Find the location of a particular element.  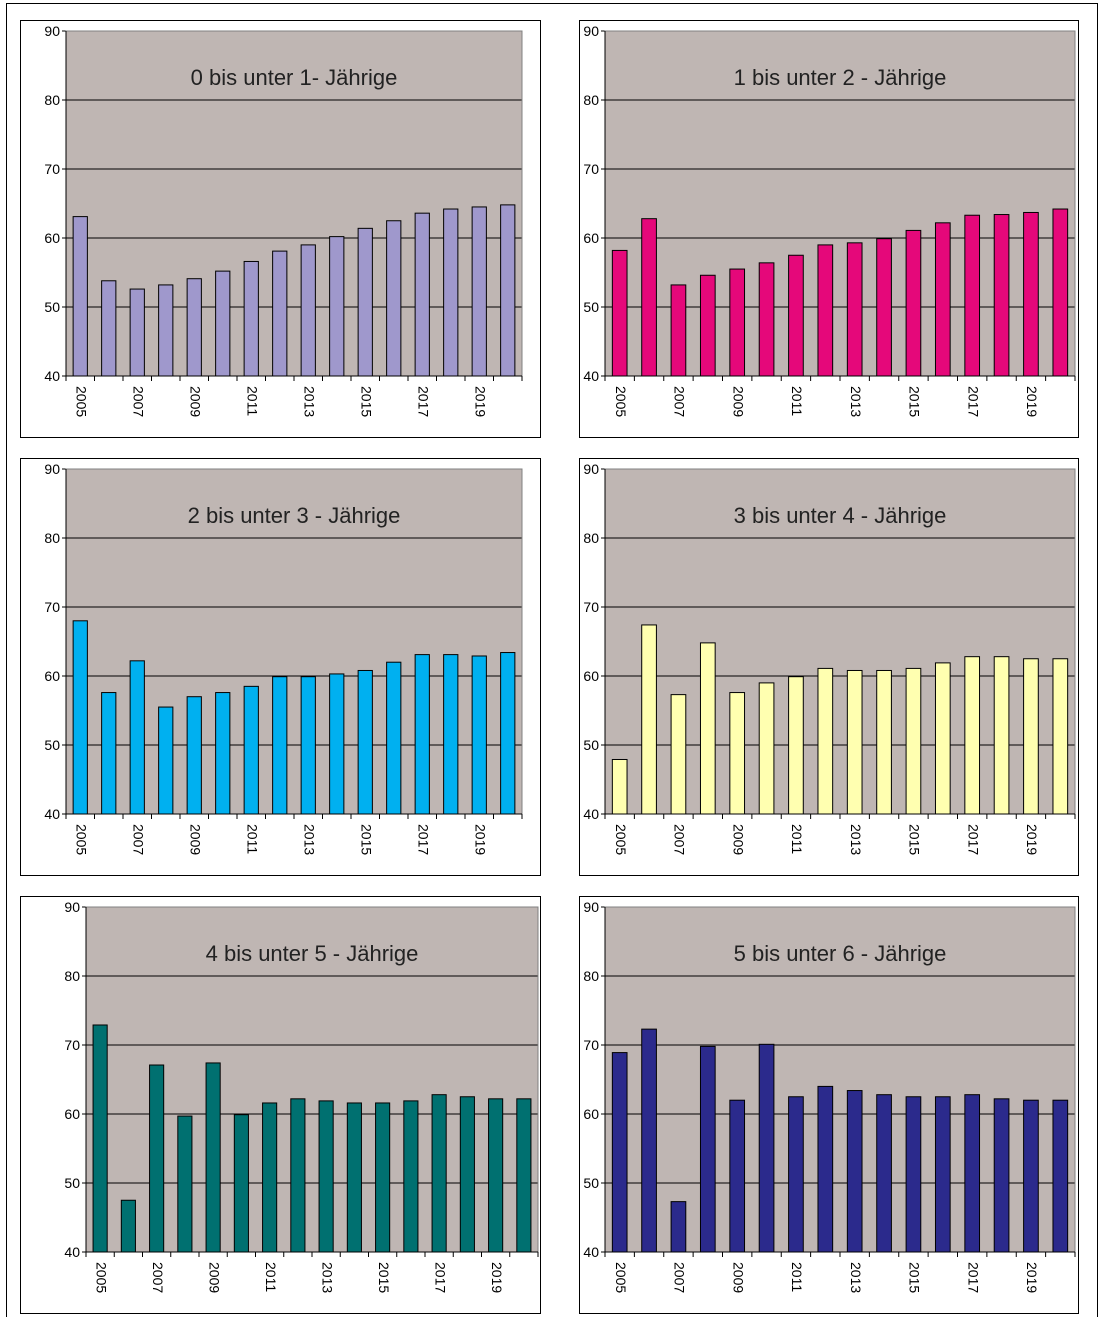

x-tick-label: 2005 is located at coordinates (621, 1277).